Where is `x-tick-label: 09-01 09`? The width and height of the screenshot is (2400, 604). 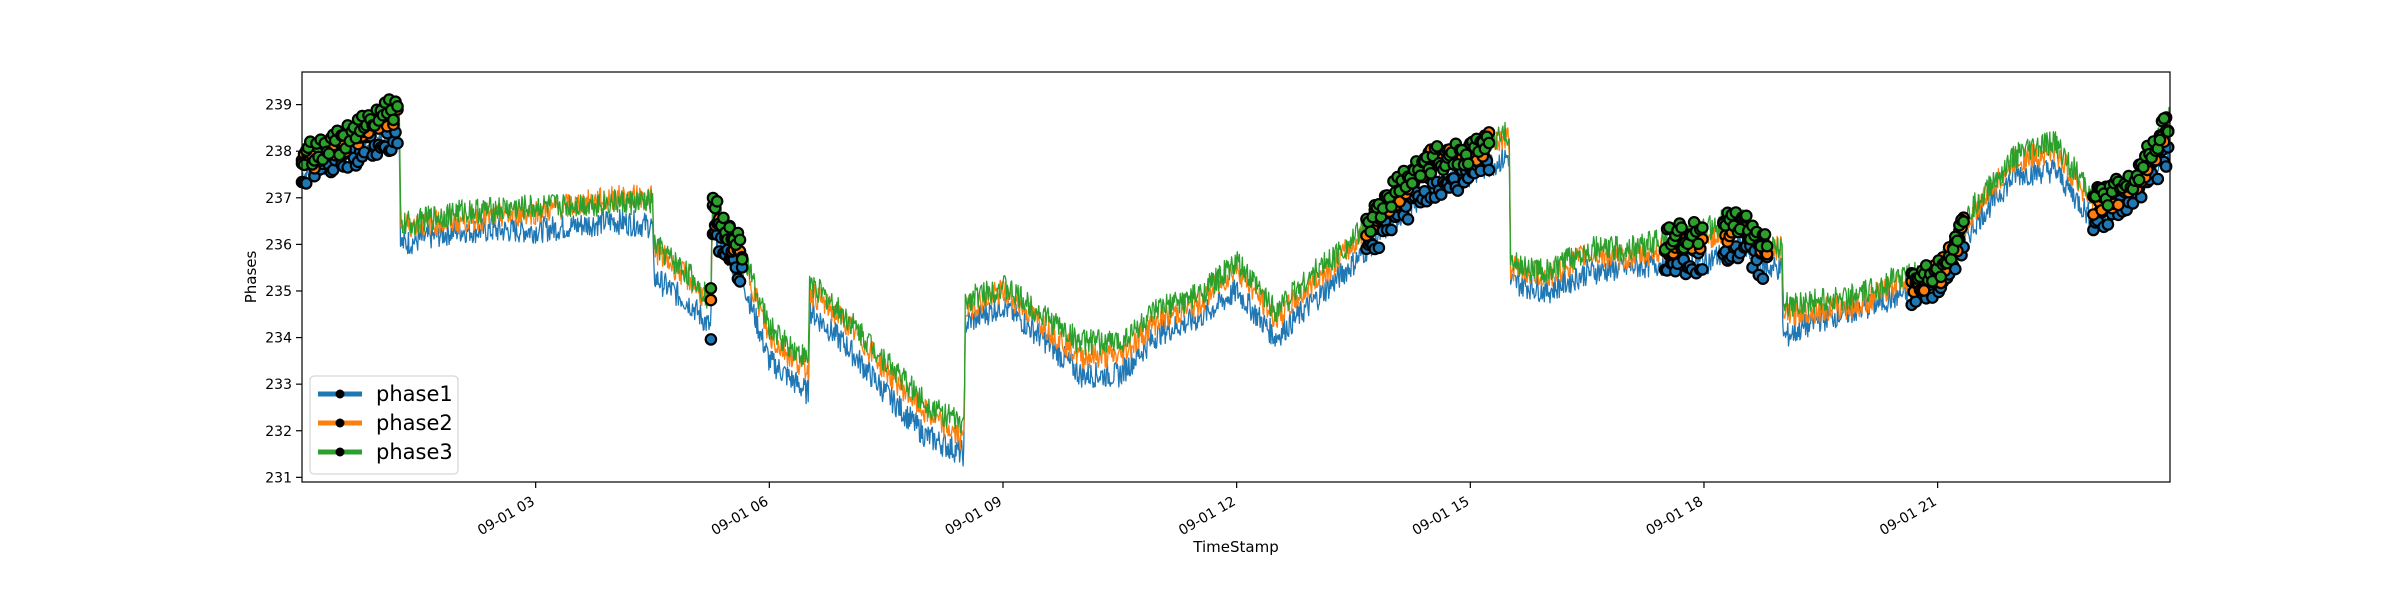 x-tick-label: 09-01 09 is located at coordinates (973, 516).